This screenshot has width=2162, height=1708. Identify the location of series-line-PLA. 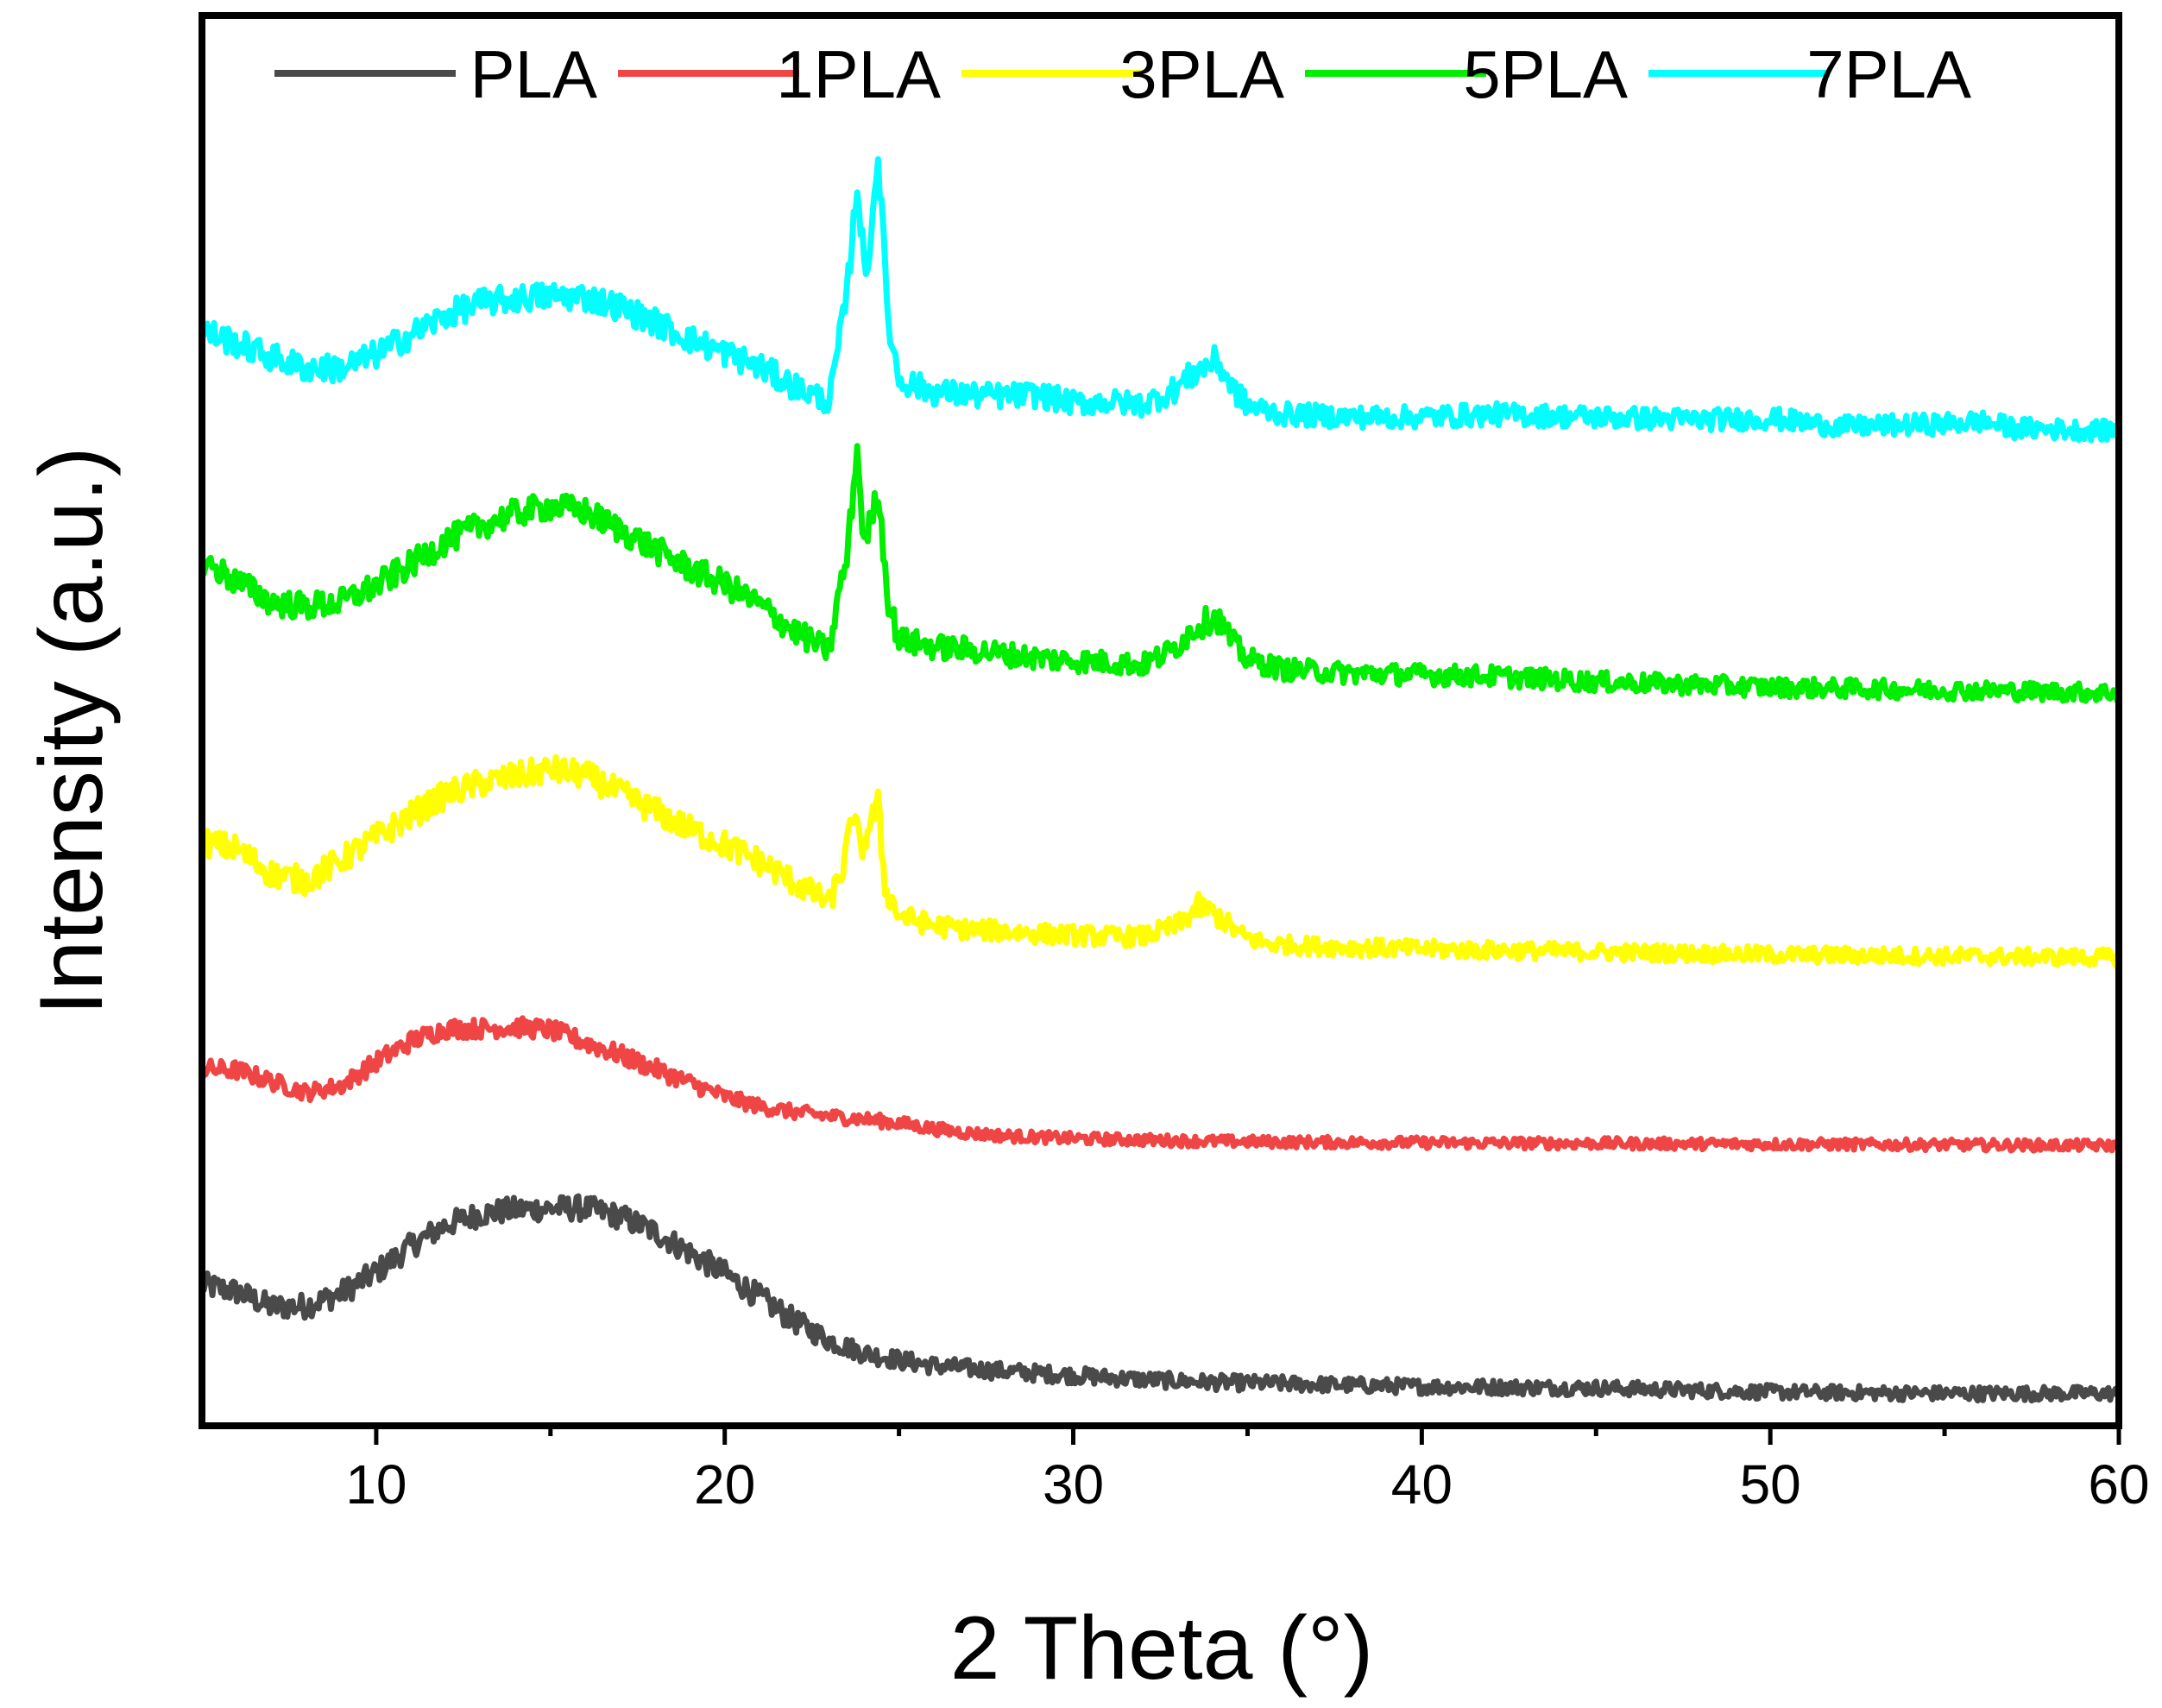
(1160, 1298).